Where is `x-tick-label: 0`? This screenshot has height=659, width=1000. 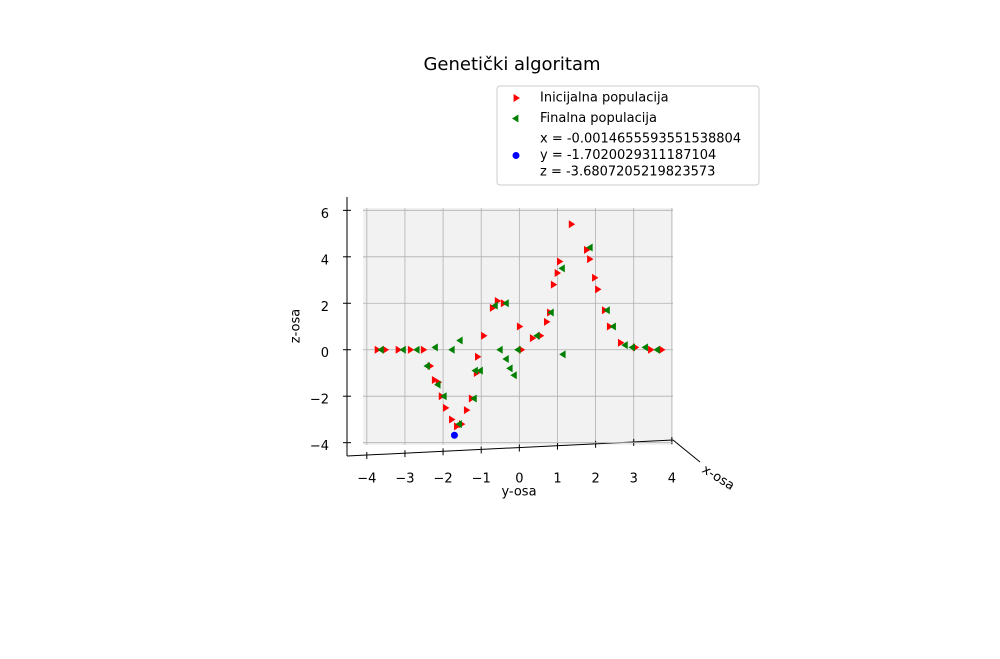
x-tick-label: 0 is located at coordinates (519, 479).